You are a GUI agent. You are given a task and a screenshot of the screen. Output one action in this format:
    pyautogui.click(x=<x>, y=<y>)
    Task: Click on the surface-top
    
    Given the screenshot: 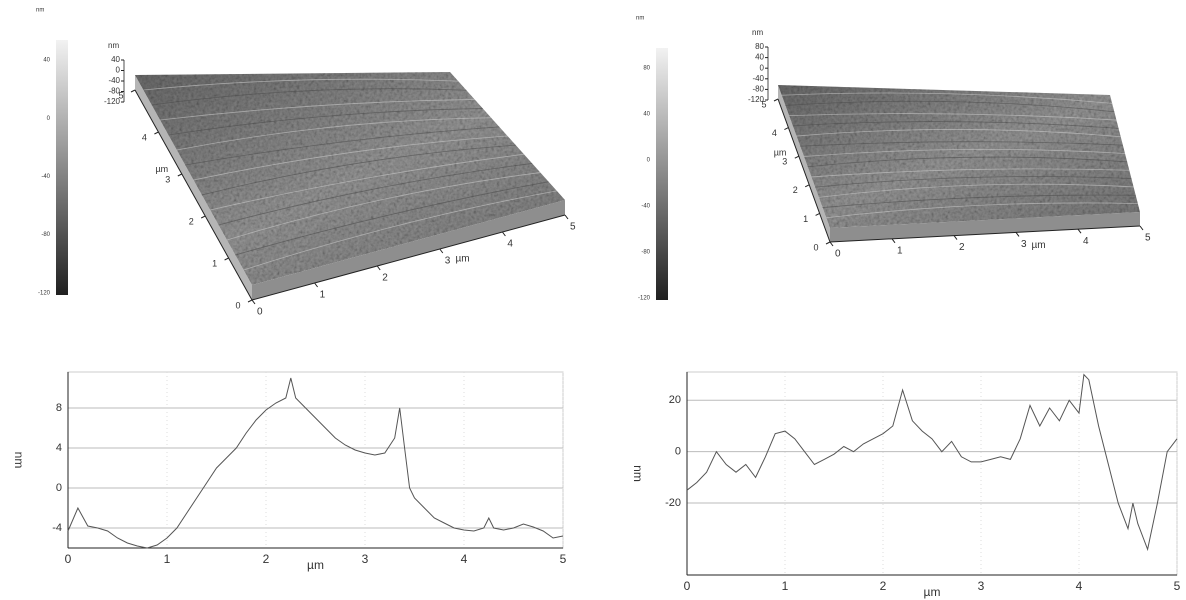 What is the action you would take?
    pyautogui.click(x=350, y=178)
    